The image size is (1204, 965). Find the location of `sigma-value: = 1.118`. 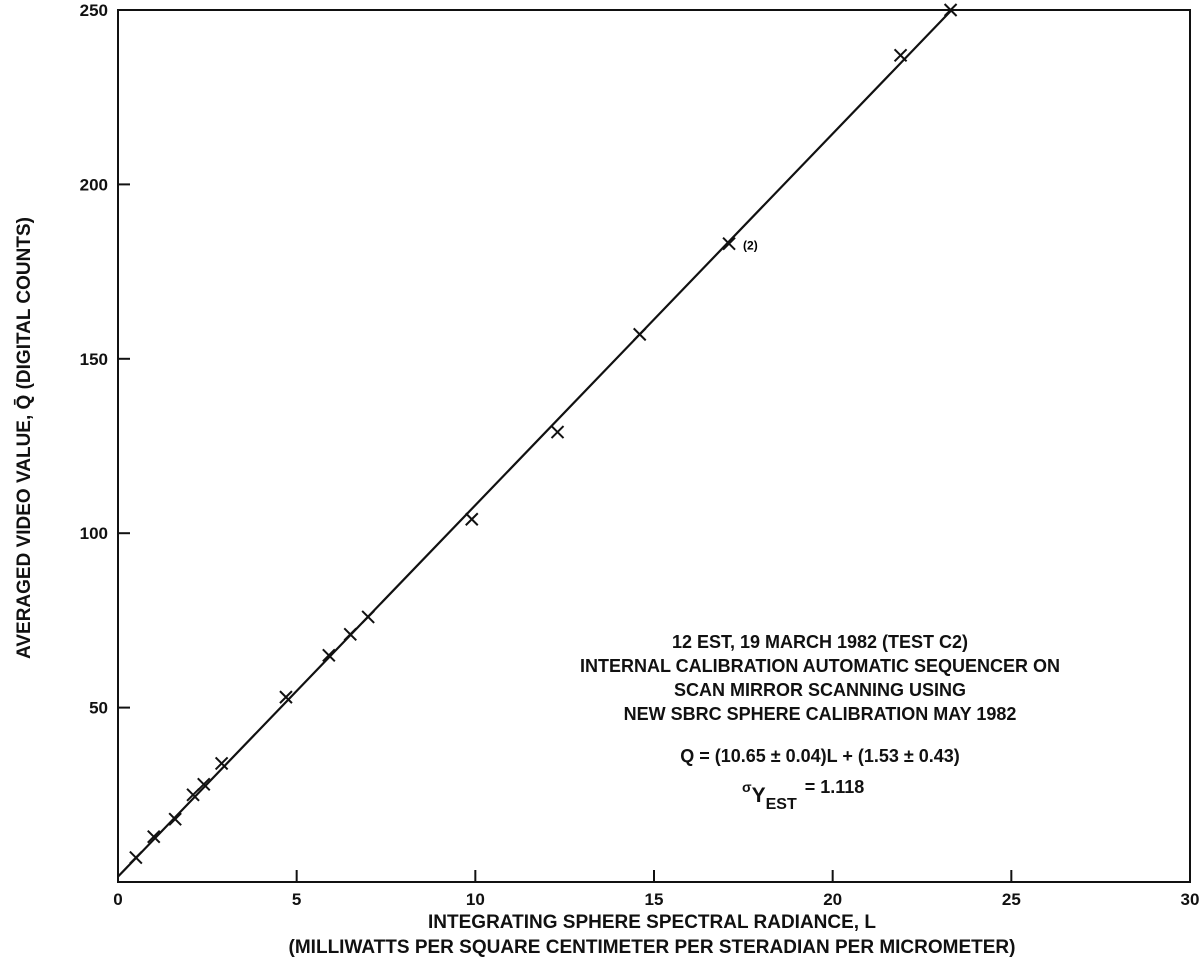

sigma-value: = 1.118 is located at coordinates (835, 787).